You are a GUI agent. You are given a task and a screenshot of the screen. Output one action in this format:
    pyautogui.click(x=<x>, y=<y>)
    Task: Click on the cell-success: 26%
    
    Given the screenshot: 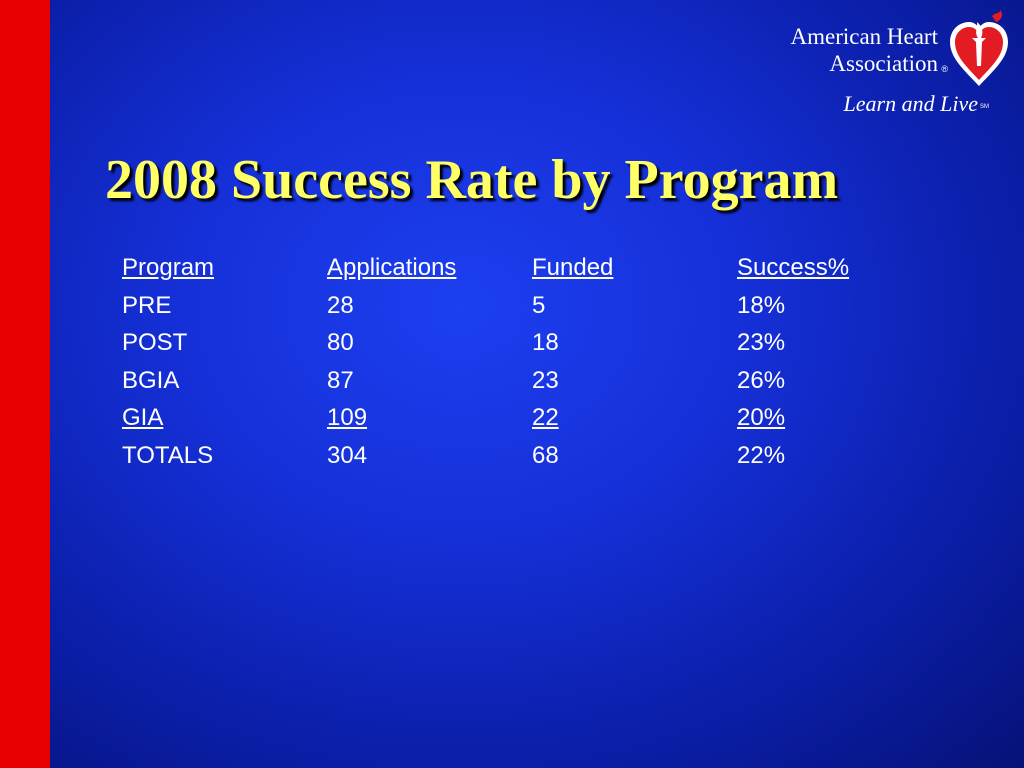 What is the action you would take?
    pyautogui.click(x=761, y=380)
    